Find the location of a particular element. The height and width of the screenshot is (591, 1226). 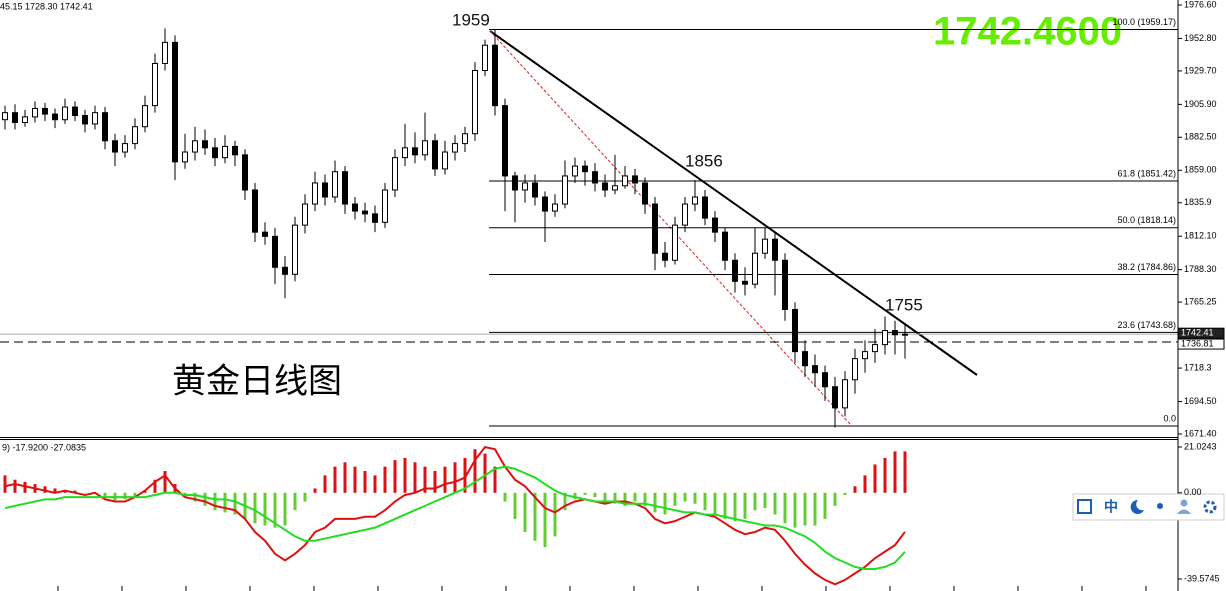

fib-label: 61.8 (1851.42) is located at coordinates (1146, 173).